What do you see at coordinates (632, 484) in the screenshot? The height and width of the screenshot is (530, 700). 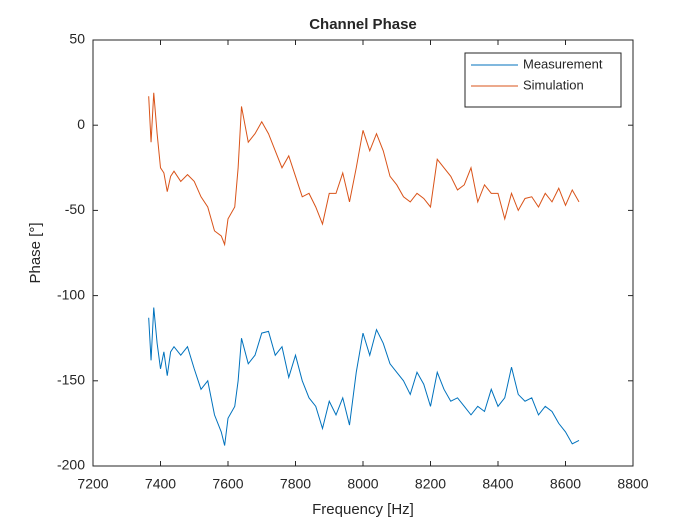 I see `x-tick-label: 8800` at bounding box center [632, 484].